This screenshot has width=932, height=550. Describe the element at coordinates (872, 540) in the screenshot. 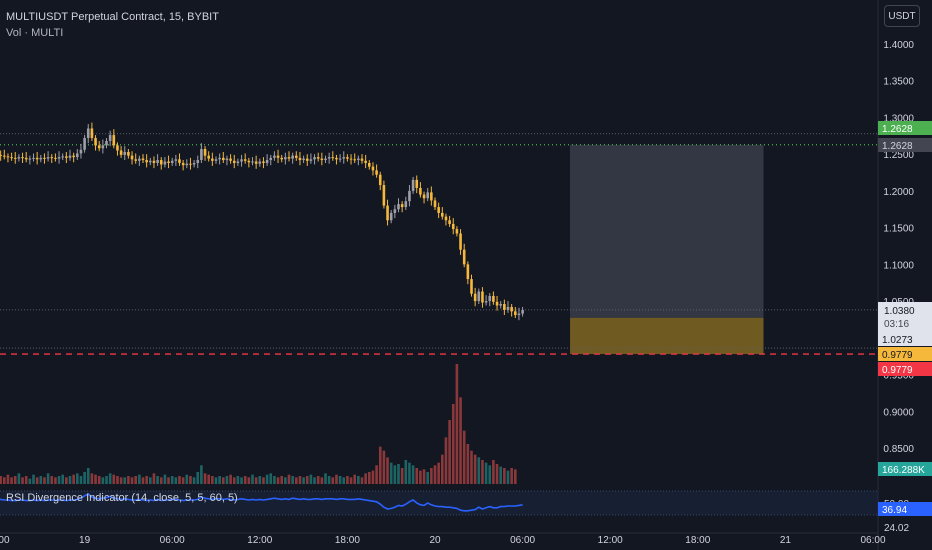

I see `time-tick-label: 06:00` at that location.